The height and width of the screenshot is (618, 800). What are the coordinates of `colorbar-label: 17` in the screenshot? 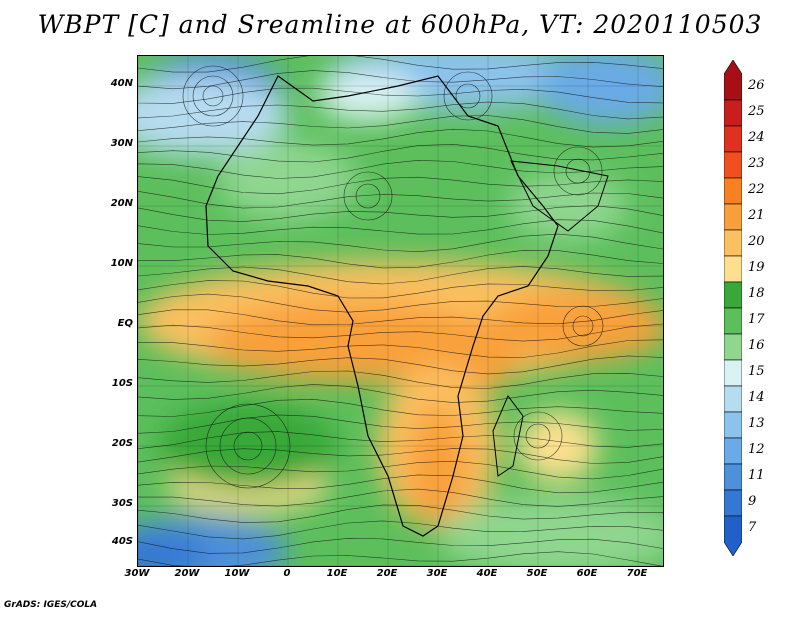 It's located at (756, 319).